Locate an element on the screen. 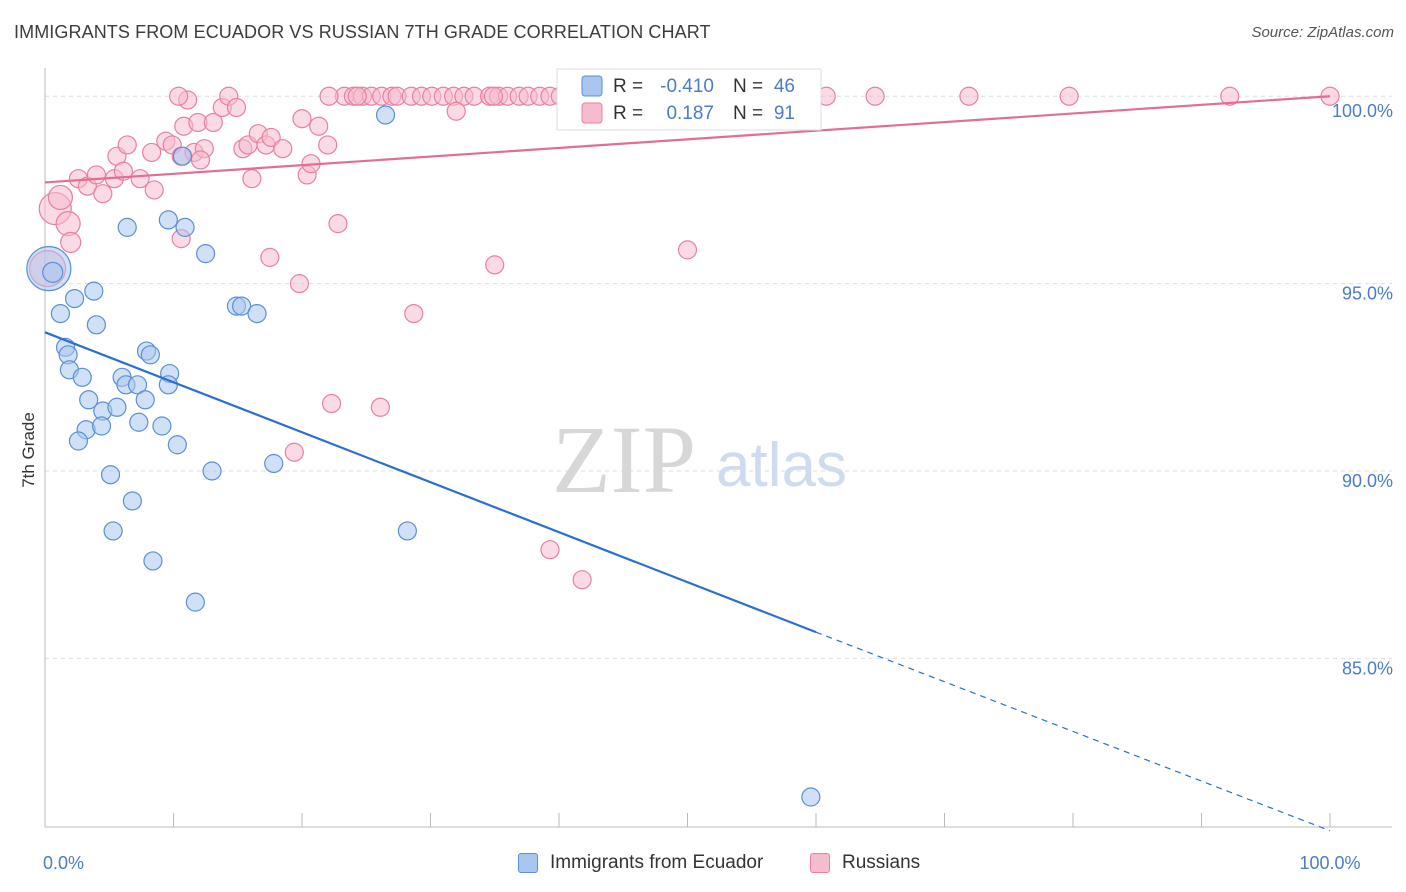 This screenshot has width=1406, height=892. legend-swatch-pink is located at coordinates (592, 113).